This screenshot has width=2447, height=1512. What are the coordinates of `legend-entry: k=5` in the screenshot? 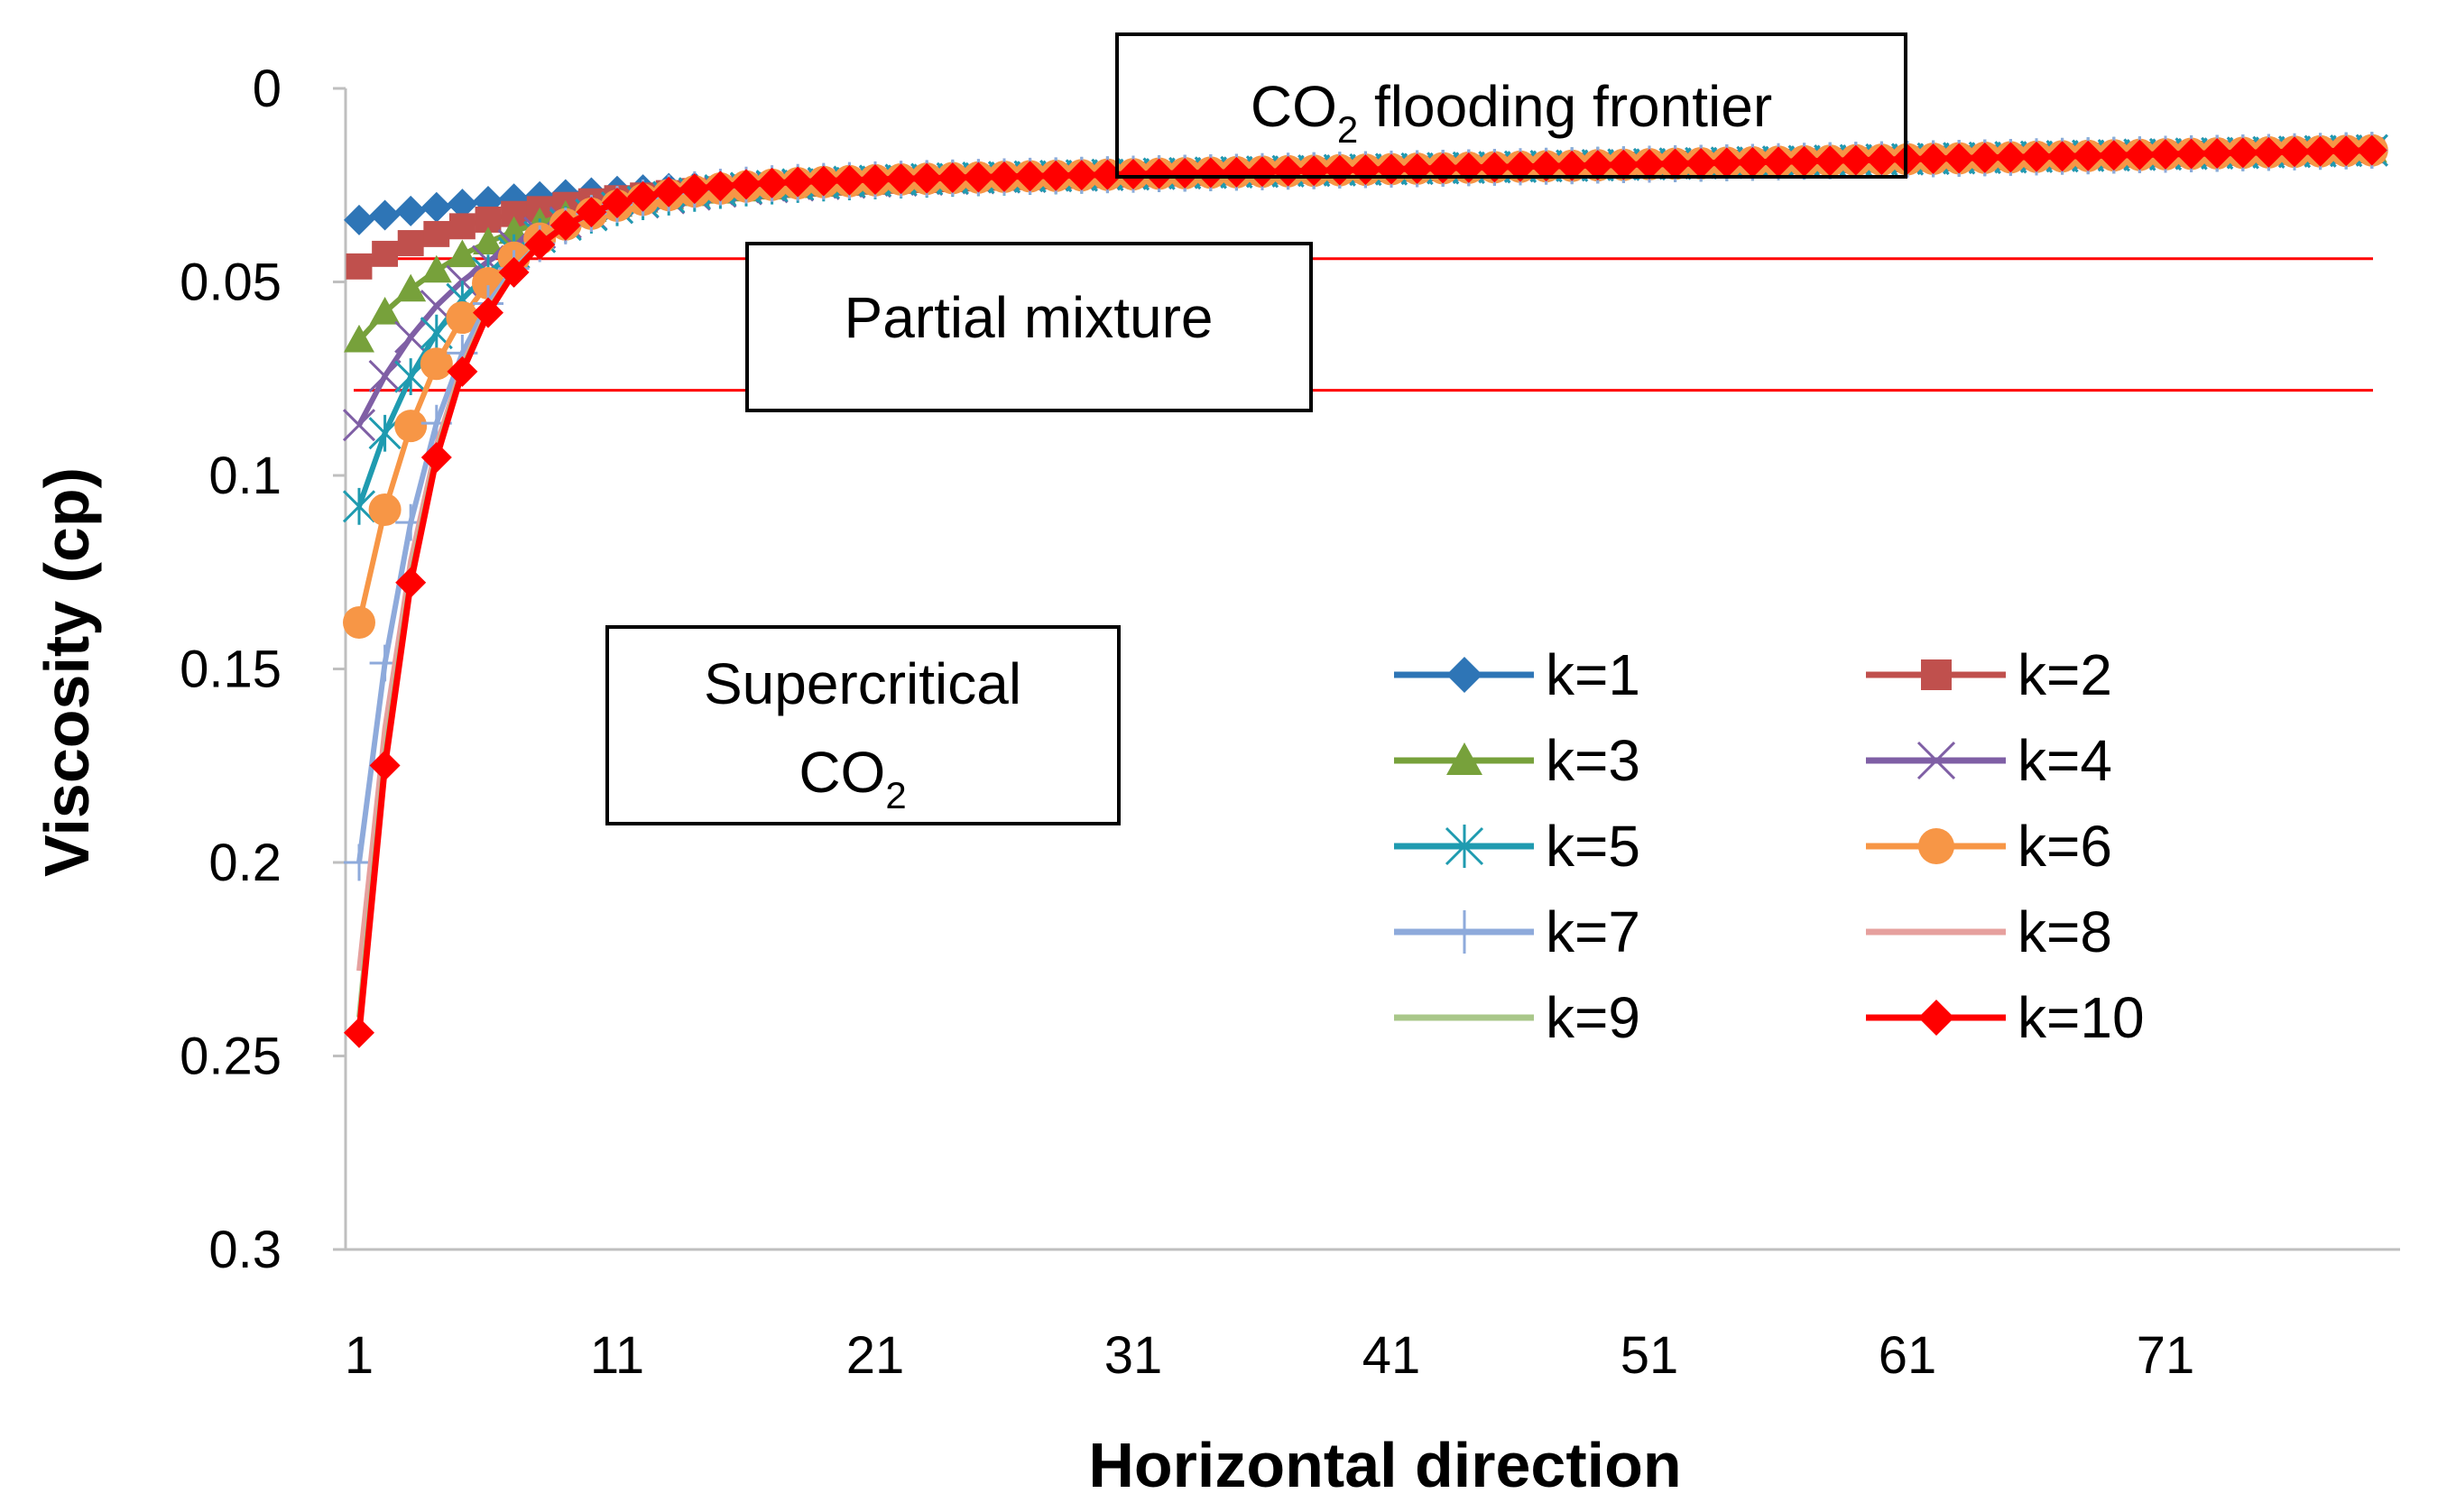 It's located at (1517, 846).